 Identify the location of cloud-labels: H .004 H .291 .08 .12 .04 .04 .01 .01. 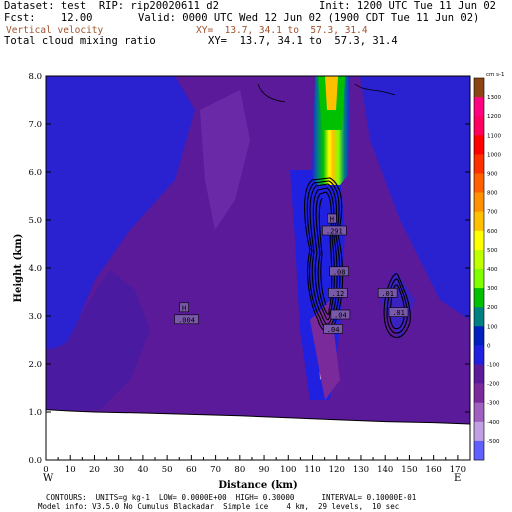
(291, 273).